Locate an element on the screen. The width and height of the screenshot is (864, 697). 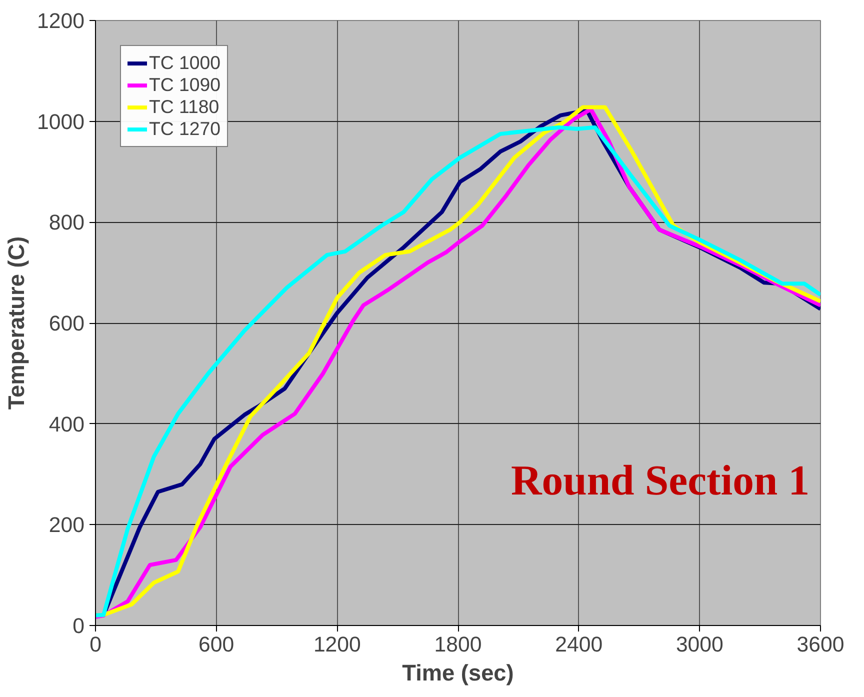
y-axis-title: Temperature (C) is located at coordinates (16, 323).